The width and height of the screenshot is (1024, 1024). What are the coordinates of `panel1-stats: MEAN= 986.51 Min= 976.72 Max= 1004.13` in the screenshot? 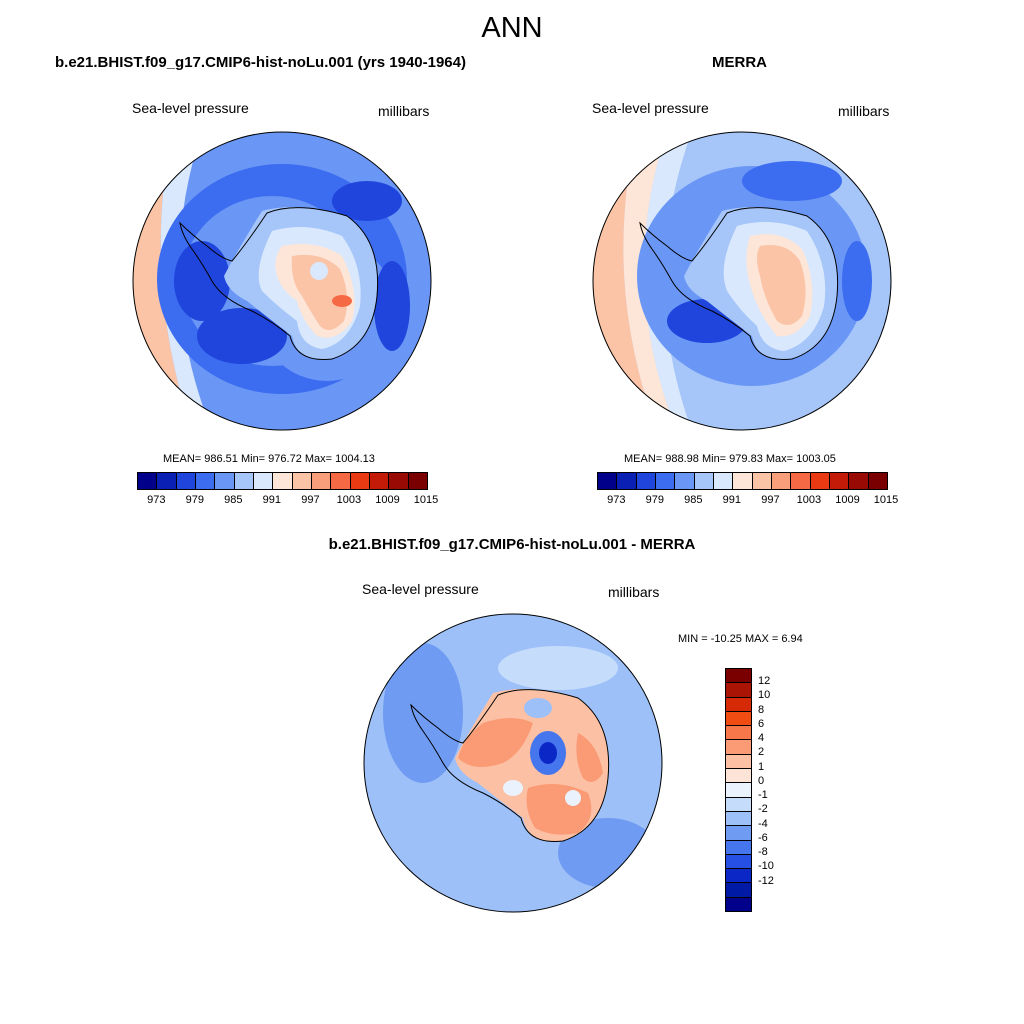 It's located at (269, 459).